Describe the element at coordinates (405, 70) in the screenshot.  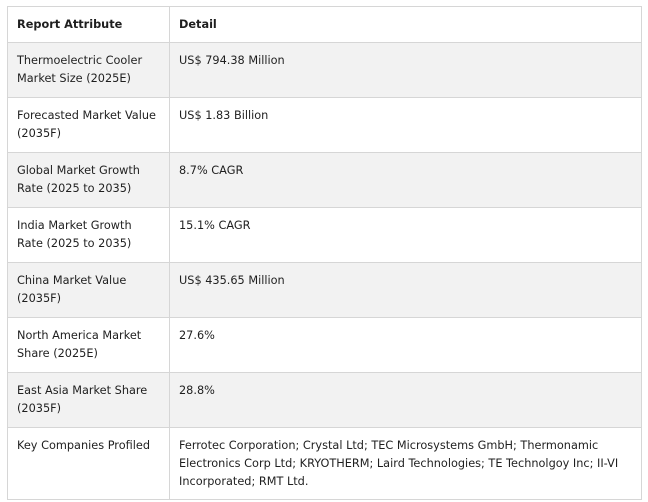
I see `row-detail: US$ 794.38 Million` at that location.